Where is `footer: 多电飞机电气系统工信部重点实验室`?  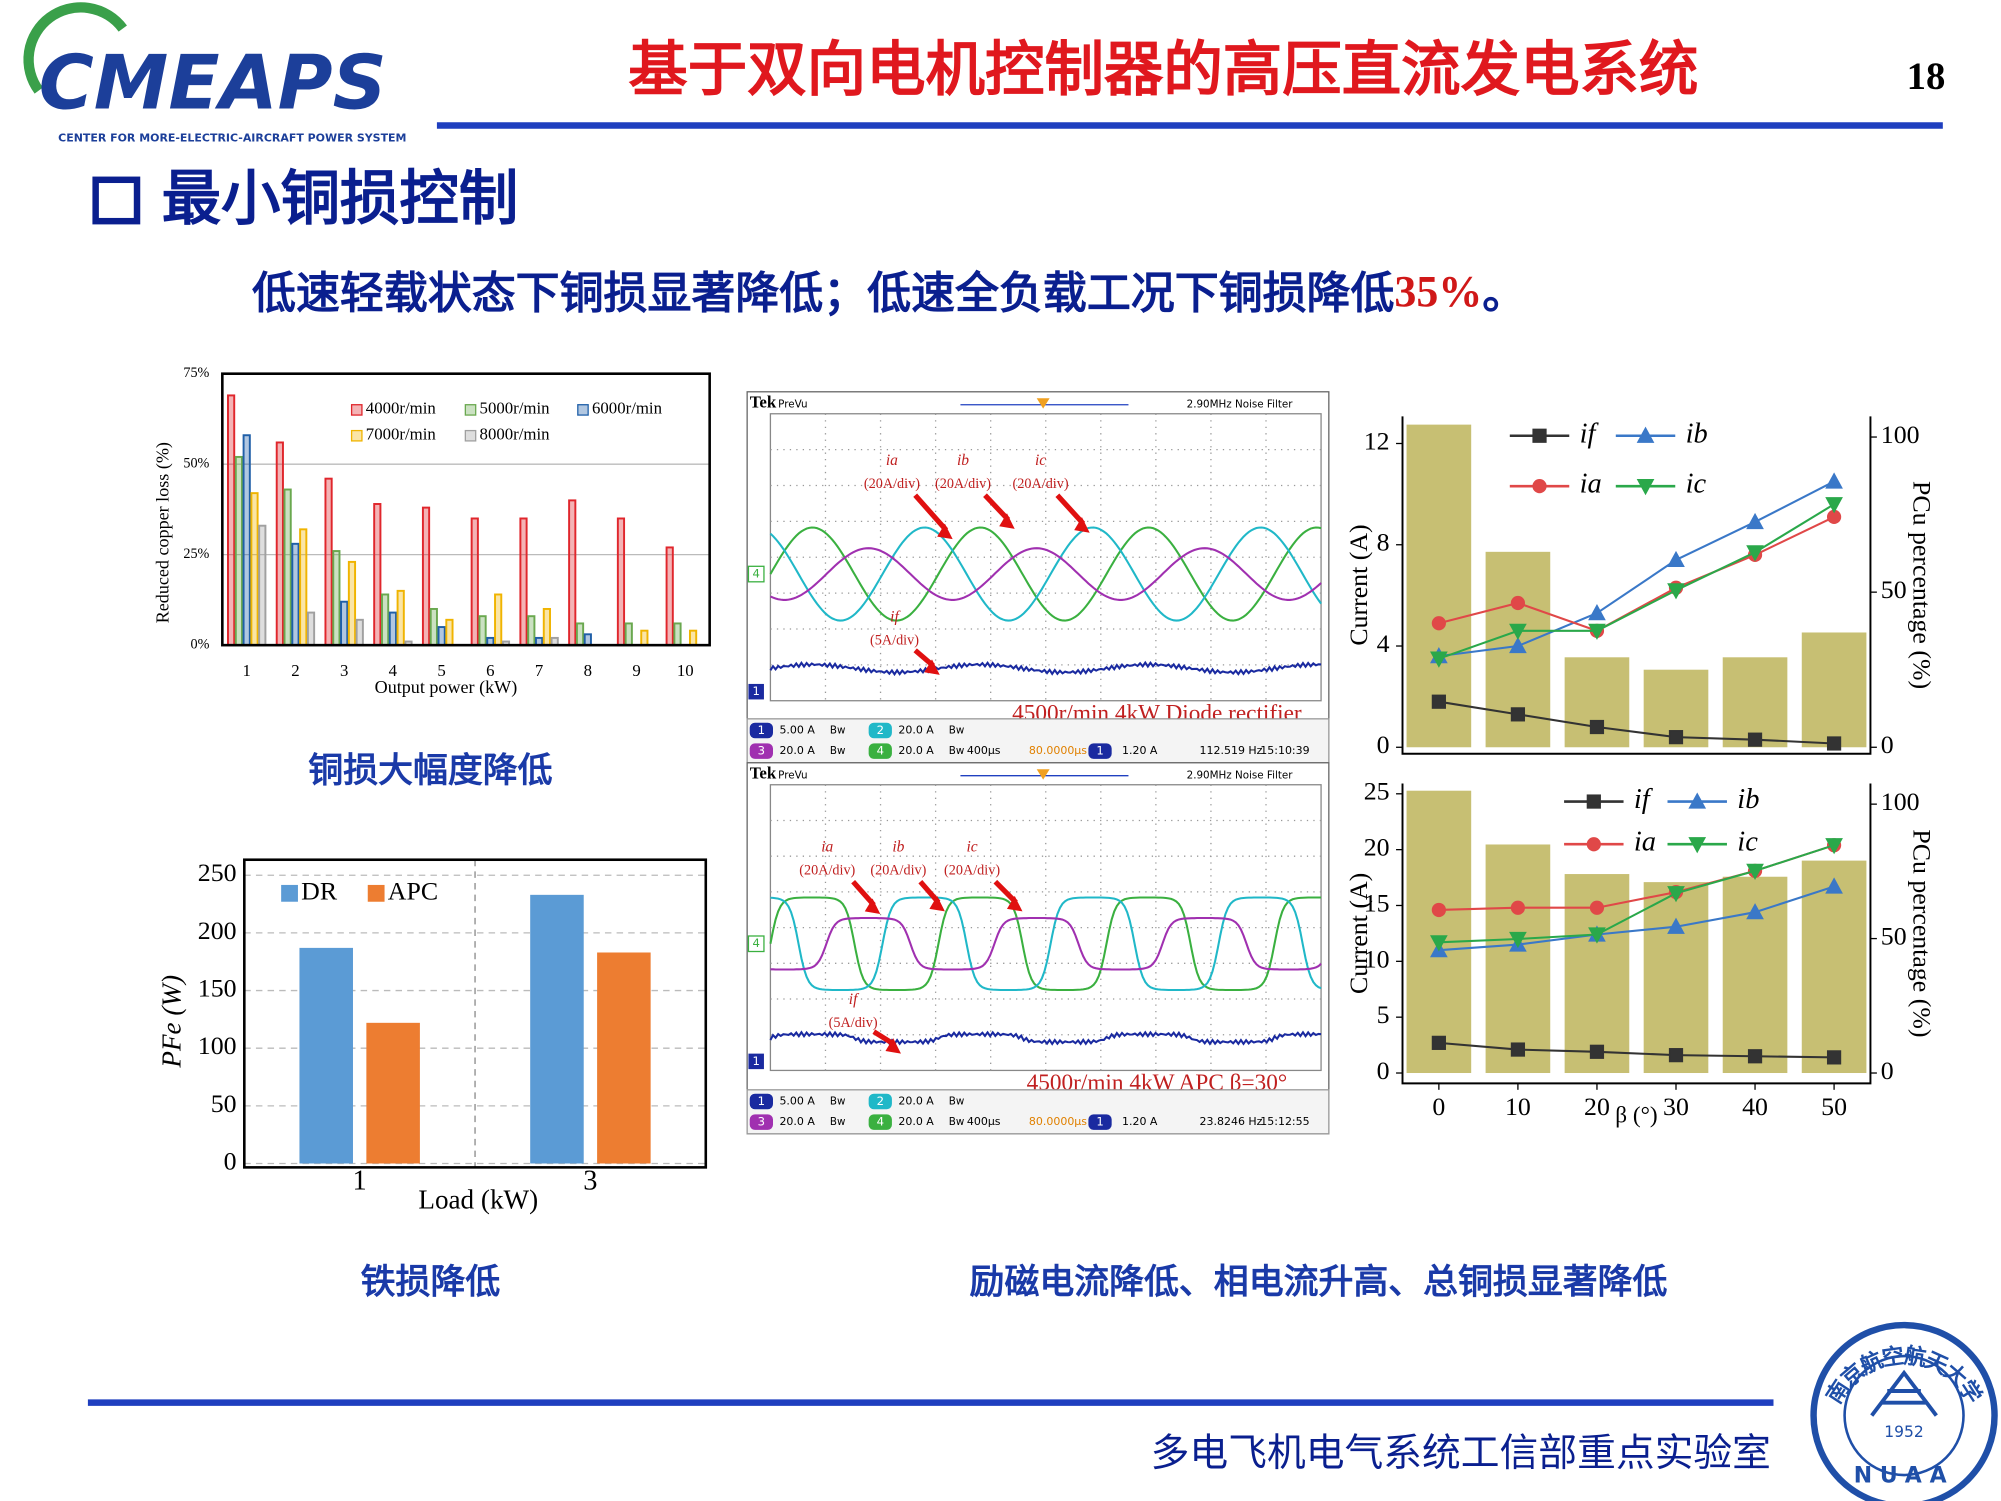
footer: 多电飞机电气系统工信部重点实验室 is located at coordinates (1461, 1453).